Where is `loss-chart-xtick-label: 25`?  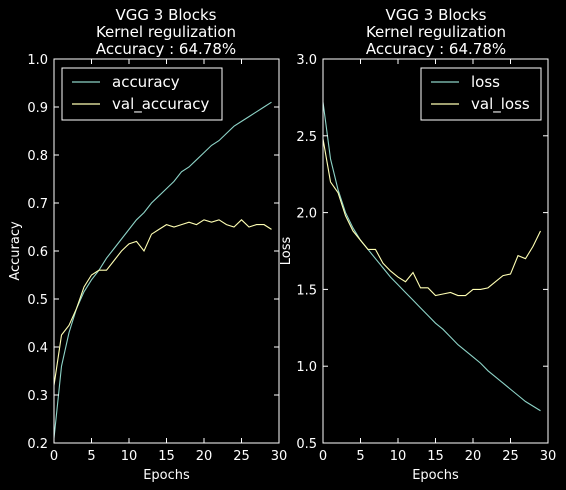
loss-chart-xtick-label: 25 is located at coordinates (510, 456).